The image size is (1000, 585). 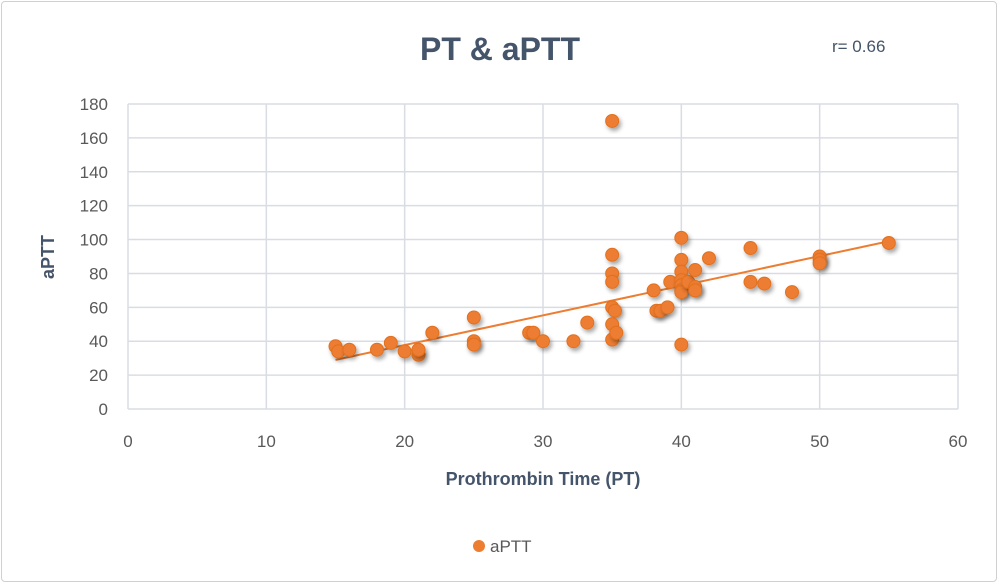 I want to click on y-tick-label: 160, so click(x=94, y=138).